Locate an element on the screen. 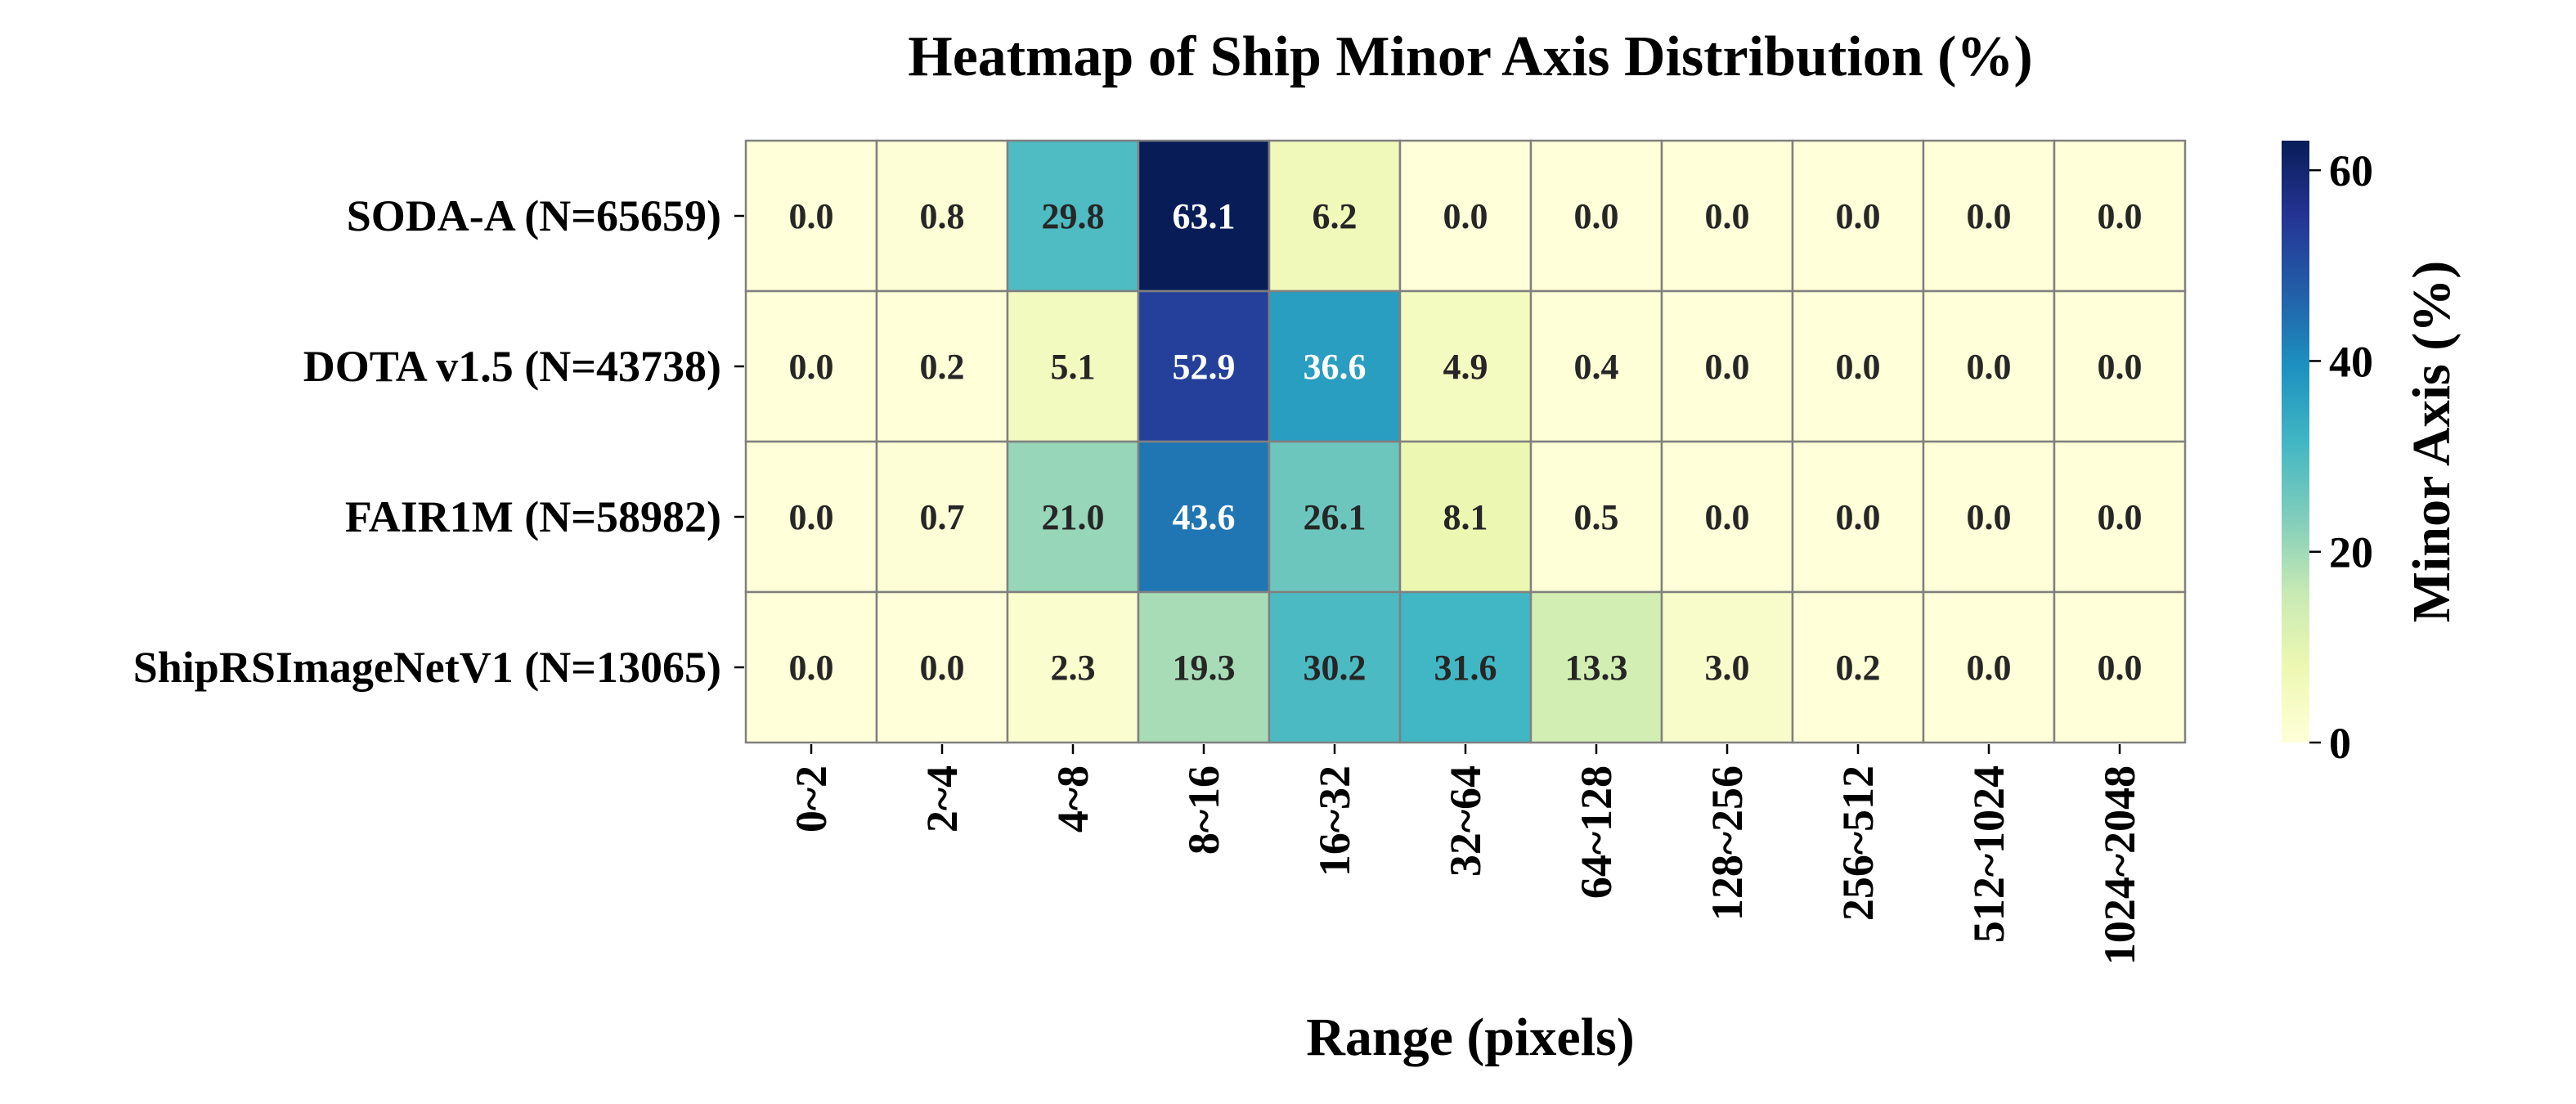 This screenshot has height=1104, width=2576. cell-value-label: 26.1 is located at coordinates (1335, 517).